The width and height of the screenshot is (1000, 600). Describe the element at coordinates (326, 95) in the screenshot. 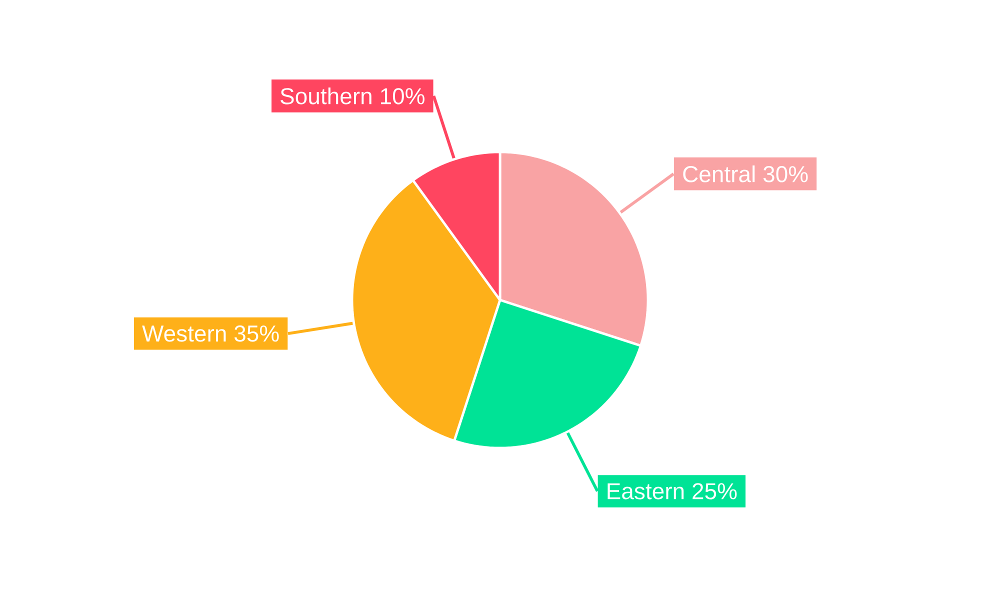

I see `slice-label: Southern` at that location.